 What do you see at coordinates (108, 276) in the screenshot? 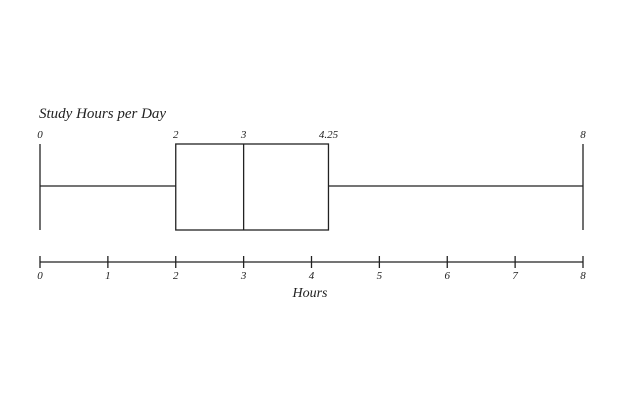
I see `x-tick-label: 1` at bounding box center [108, 276].